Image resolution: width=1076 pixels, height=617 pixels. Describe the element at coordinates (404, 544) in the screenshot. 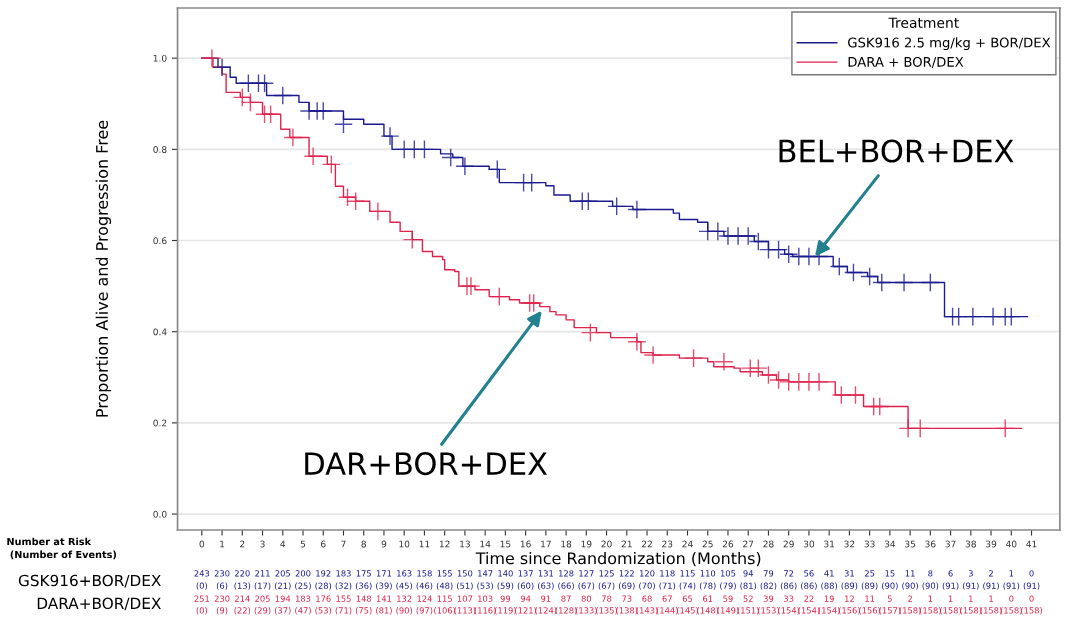

I see `x-tick-label: 10` at that location.